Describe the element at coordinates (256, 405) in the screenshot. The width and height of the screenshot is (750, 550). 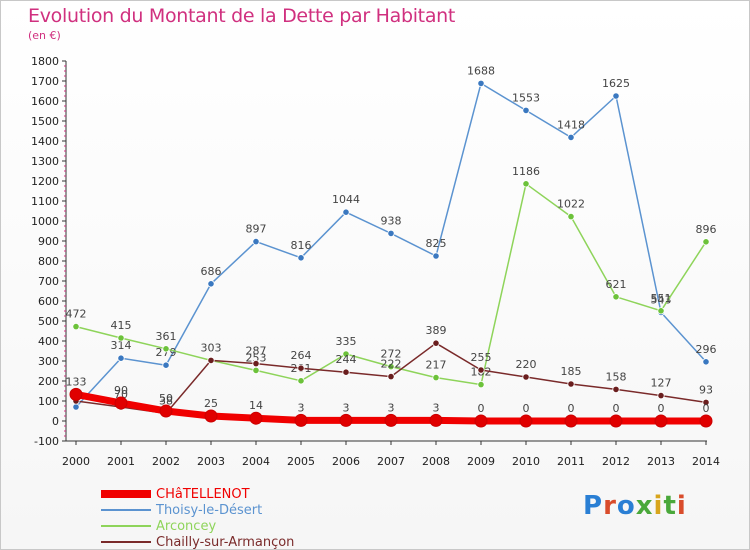
I see `data-label: 14` at that location.